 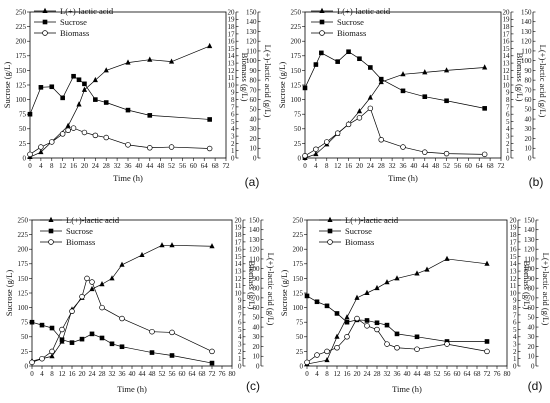 I want to click on y-mid-tick-label: 7, so click(x=515, y=315).